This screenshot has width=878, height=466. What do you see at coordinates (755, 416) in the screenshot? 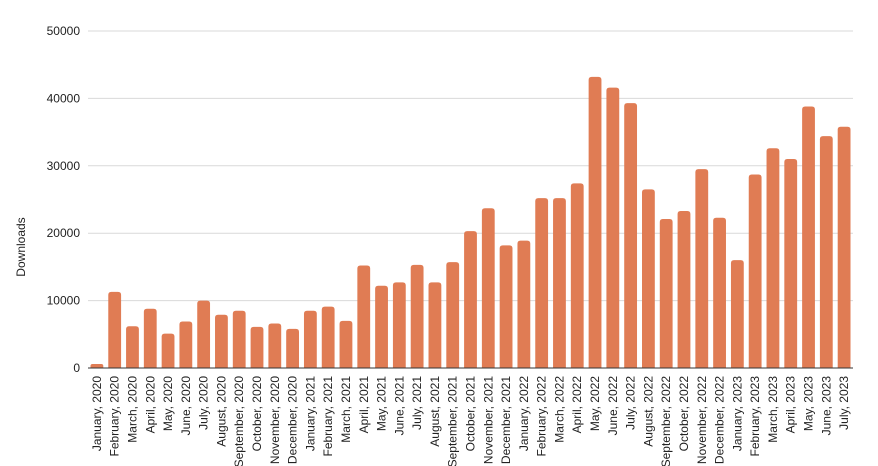
I see `x-tick-label: February, 2023` at bounding box center [755, 416].